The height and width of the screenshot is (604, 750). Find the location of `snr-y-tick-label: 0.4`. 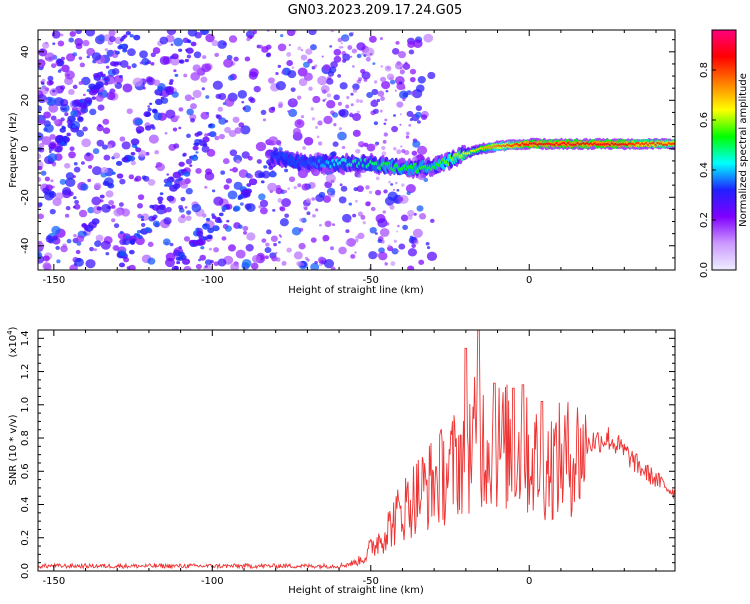

snr-y-tick-label: 0.4 is located at coordinates (25, 505).